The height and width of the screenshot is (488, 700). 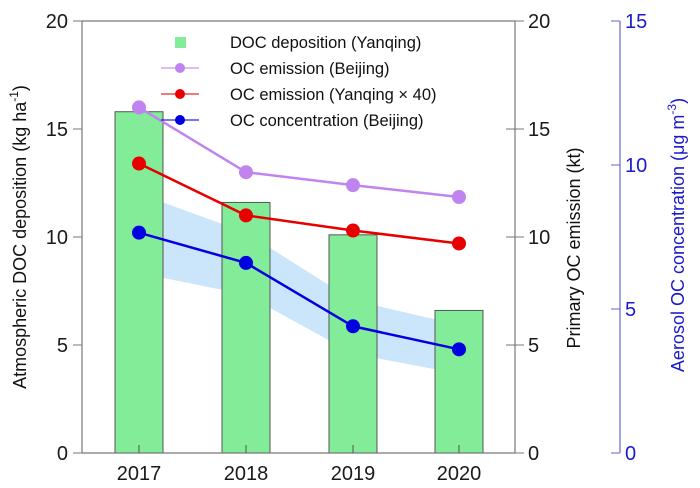 What do you see at coordinates (676, 235) in the screenshot?
I see `right2-axis-title: Aerosol OC concentration (μg m-3)` at bounding box center [676, 235].